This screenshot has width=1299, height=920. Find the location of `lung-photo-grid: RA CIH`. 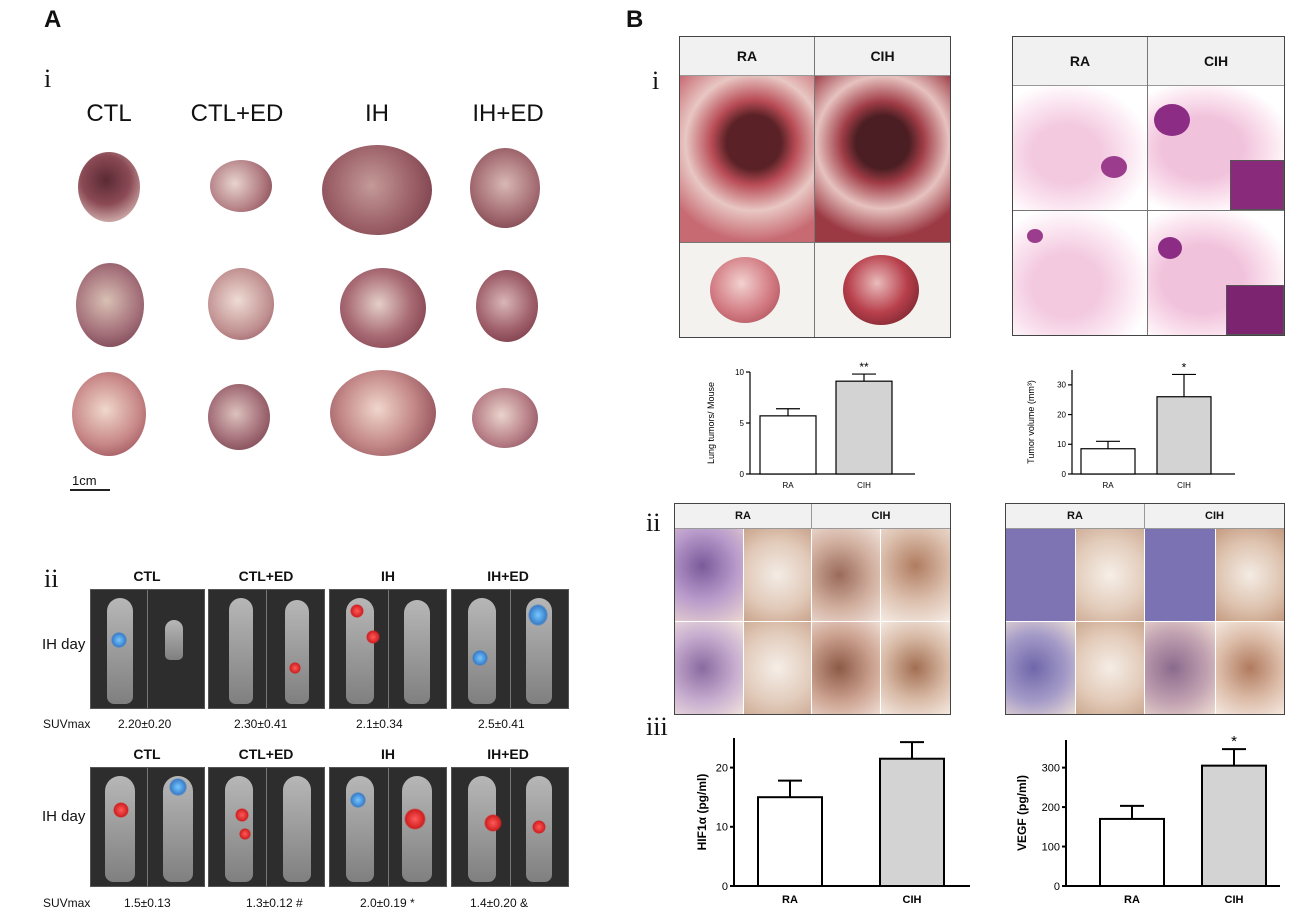

lung-photo-grid: RA CIH is located at coordinates (815, 187).